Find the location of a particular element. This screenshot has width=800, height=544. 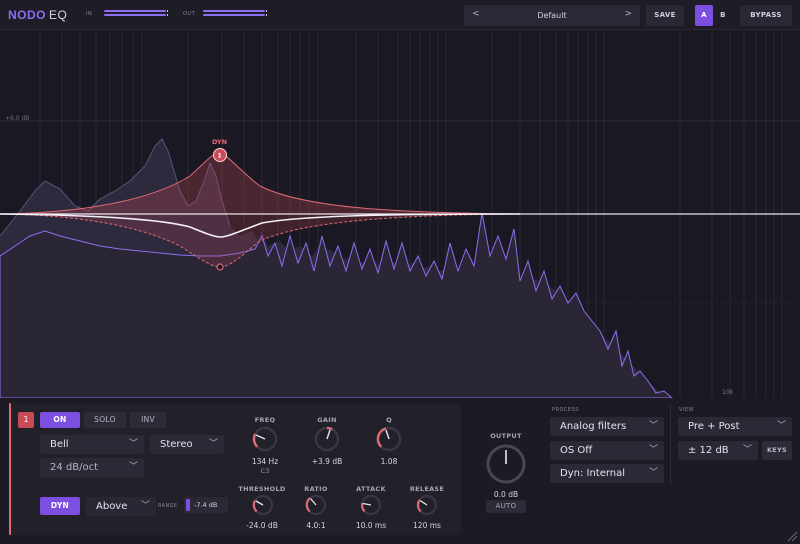

threshold-value: -24.0 dB is located at coordinates (262, 525).